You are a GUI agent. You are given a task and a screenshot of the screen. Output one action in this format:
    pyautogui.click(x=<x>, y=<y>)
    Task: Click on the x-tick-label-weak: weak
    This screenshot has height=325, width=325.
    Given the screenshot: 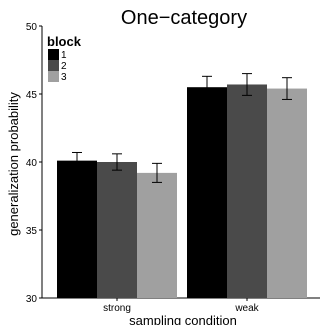 What is the action you would take?
    pyautogui.click(x=246, y=308)
    